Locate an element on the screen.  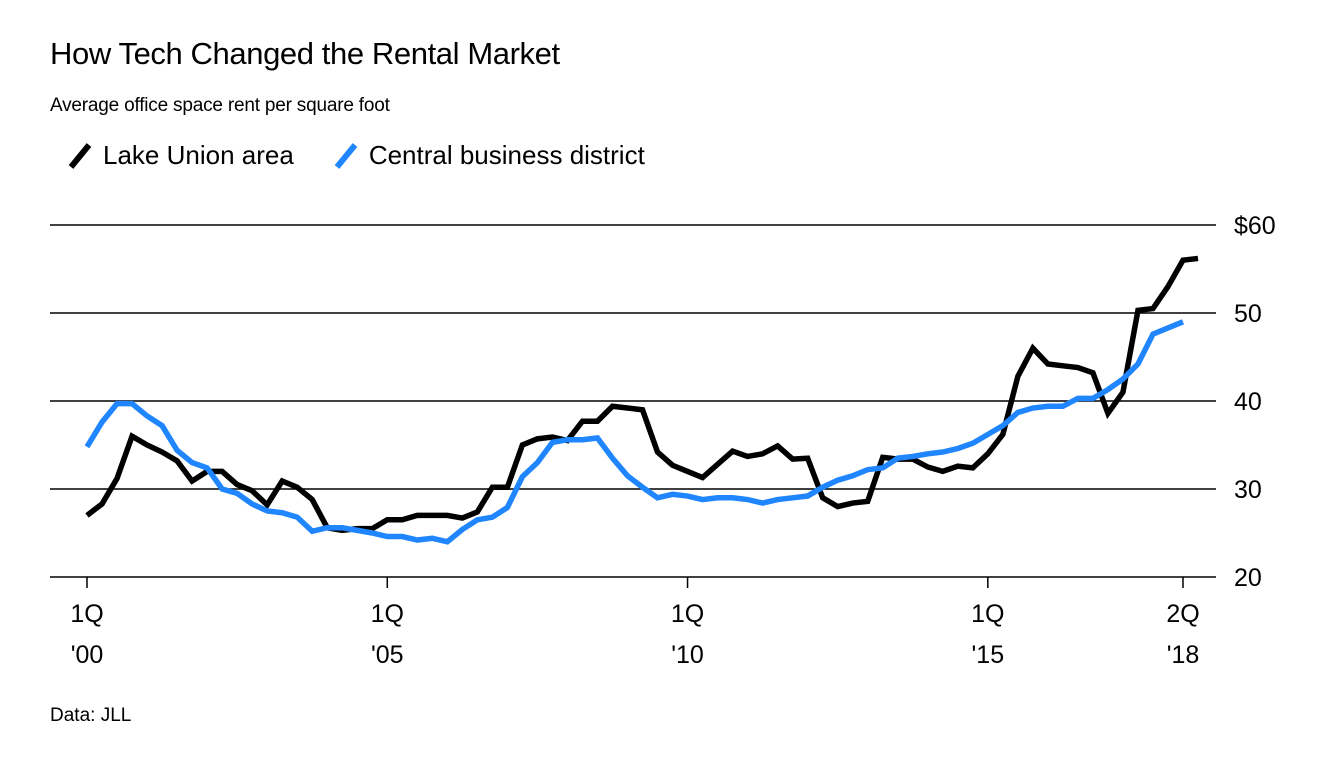
source-note: Data: JLL is located at coordinates (91, 715).